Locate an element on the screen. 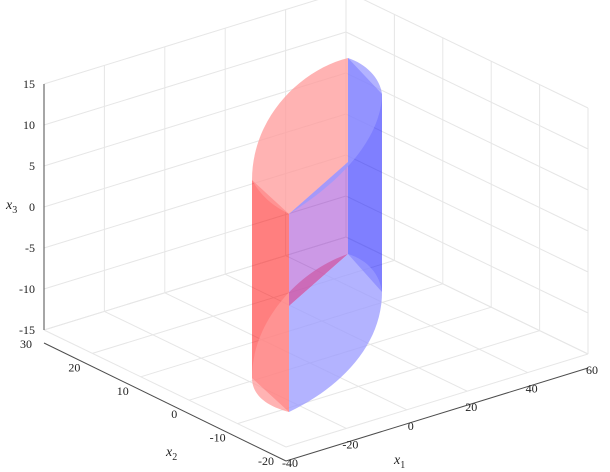  y-axis-label: x2 is located at coordinates (171, 454).